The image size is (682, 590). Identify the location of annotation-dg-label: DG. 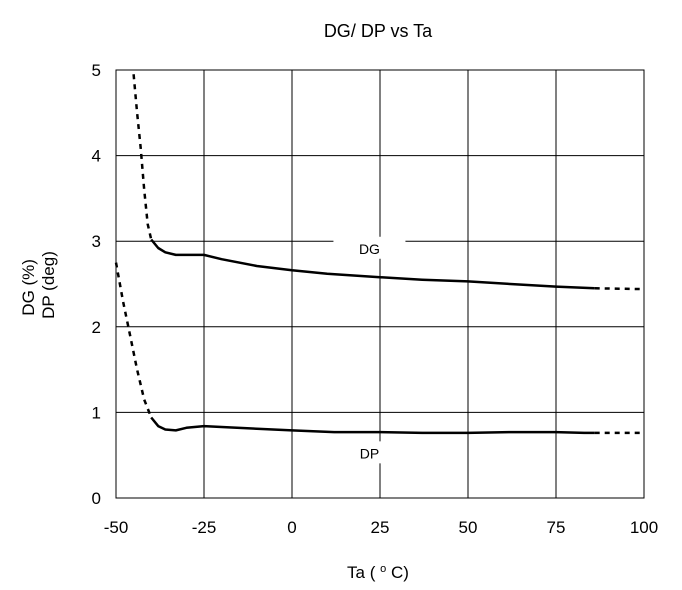
(369, 249).